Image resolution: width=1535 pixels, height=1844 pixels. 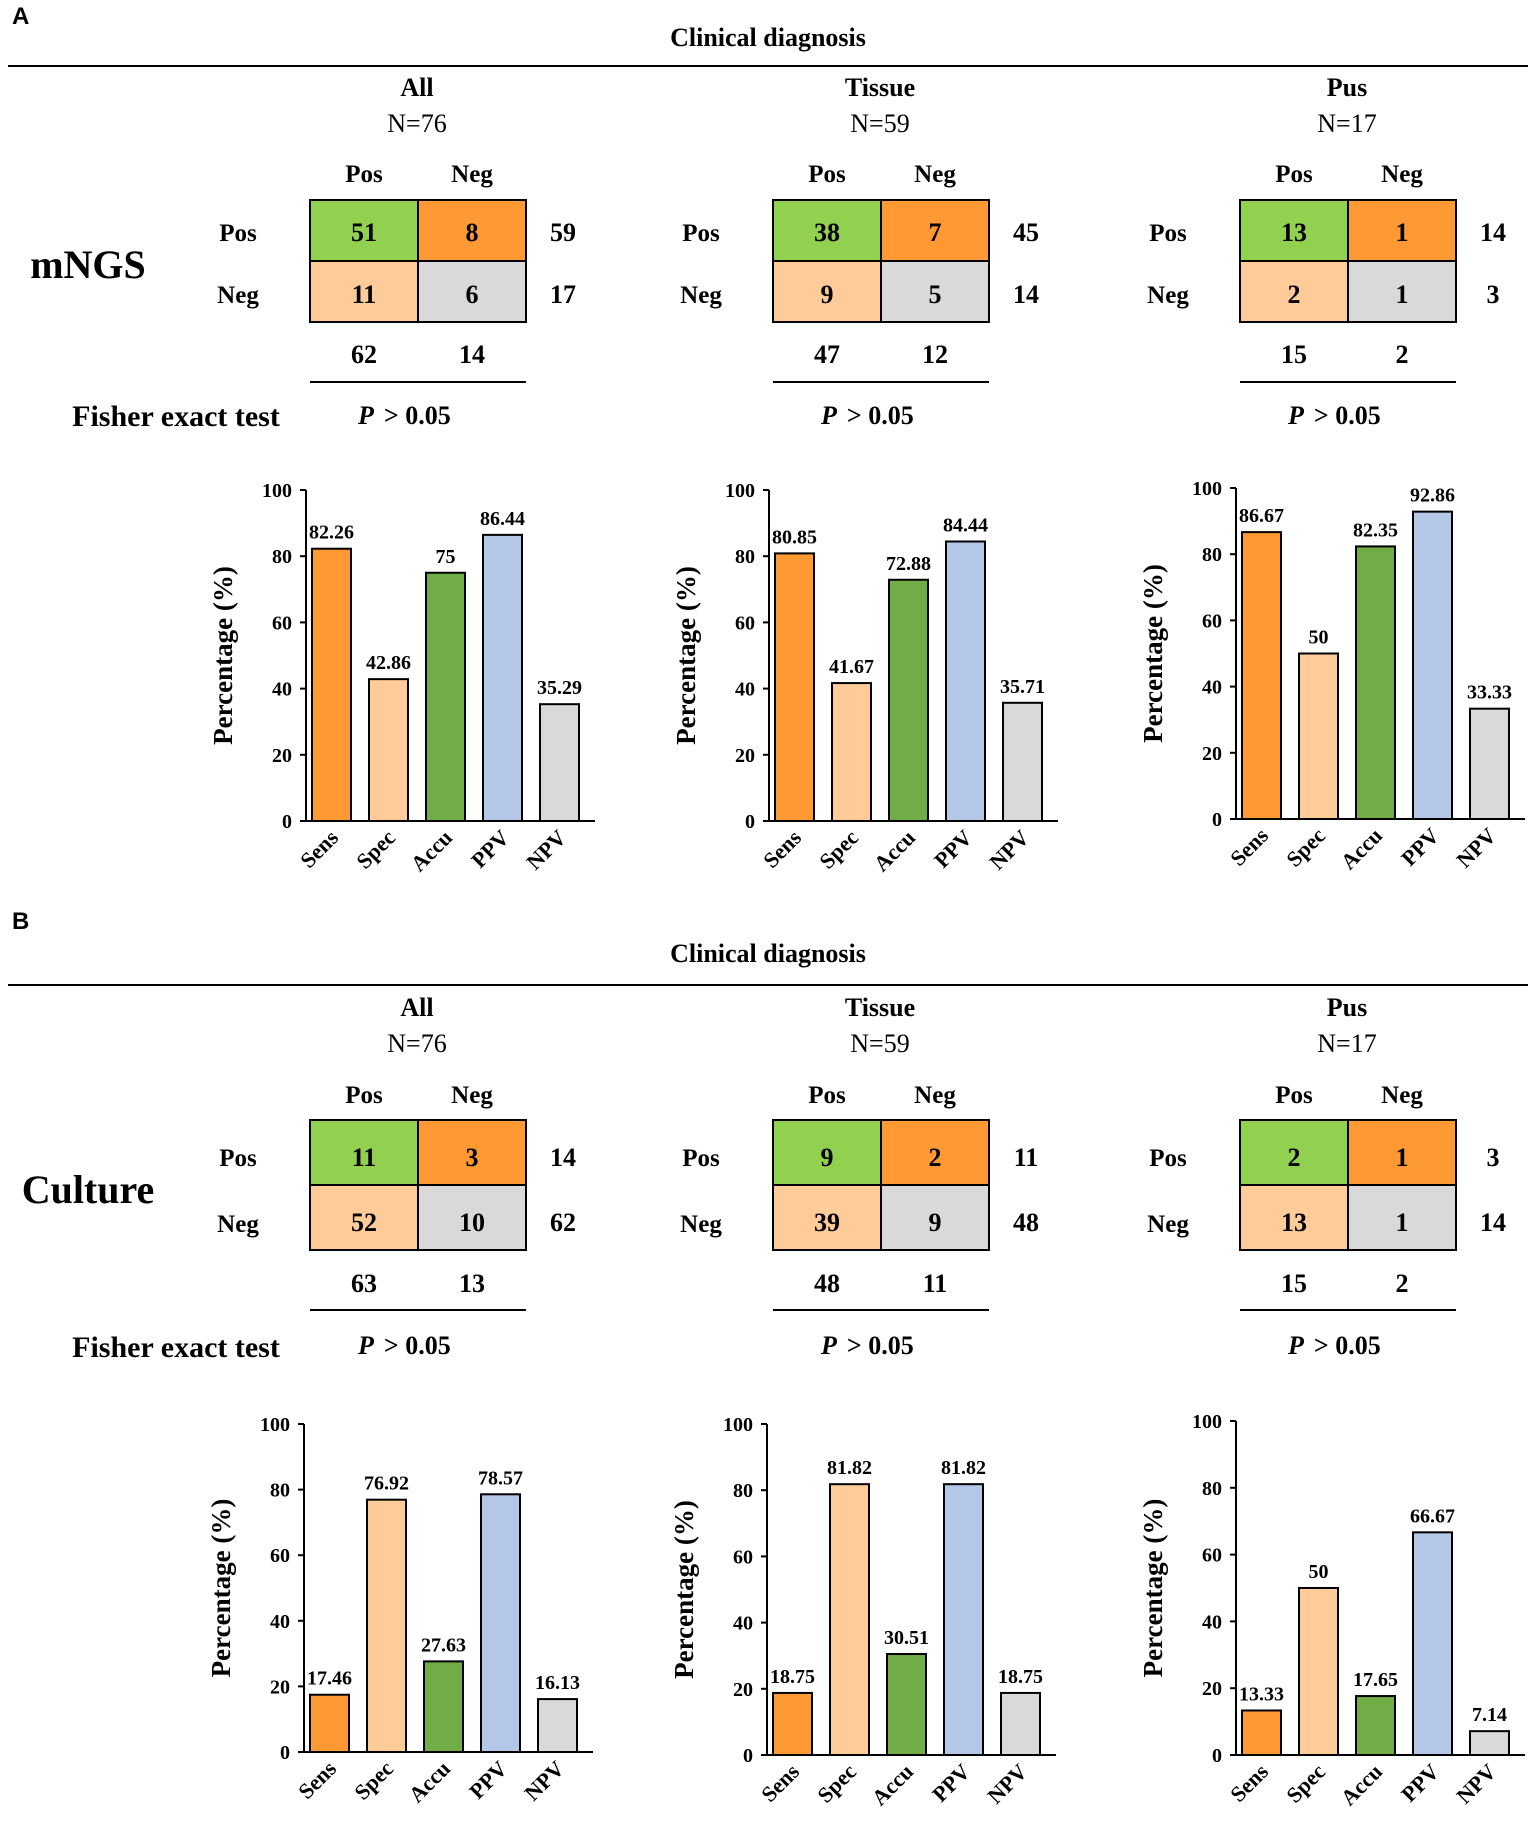 I want to click on row-total: 14, so click(x=563, y=1157).